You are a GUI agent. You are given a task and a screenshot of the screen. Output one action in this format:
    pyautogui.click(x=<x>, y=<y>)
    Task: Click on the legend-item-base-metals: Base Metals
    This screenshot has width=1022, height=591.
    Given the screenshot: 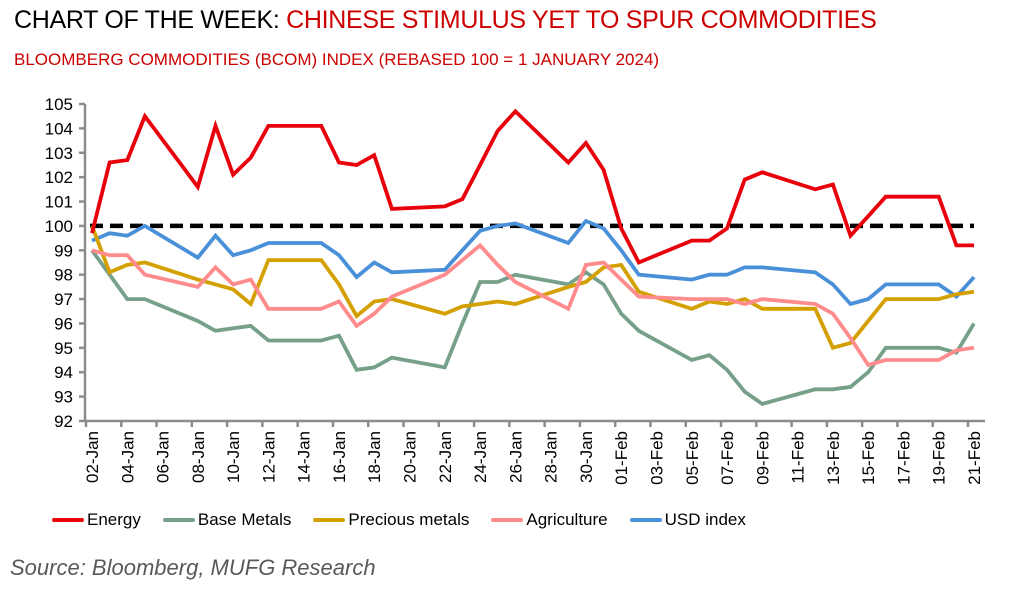 What is the action you would take?
    pyautogui.click(x=227, y=520)
    